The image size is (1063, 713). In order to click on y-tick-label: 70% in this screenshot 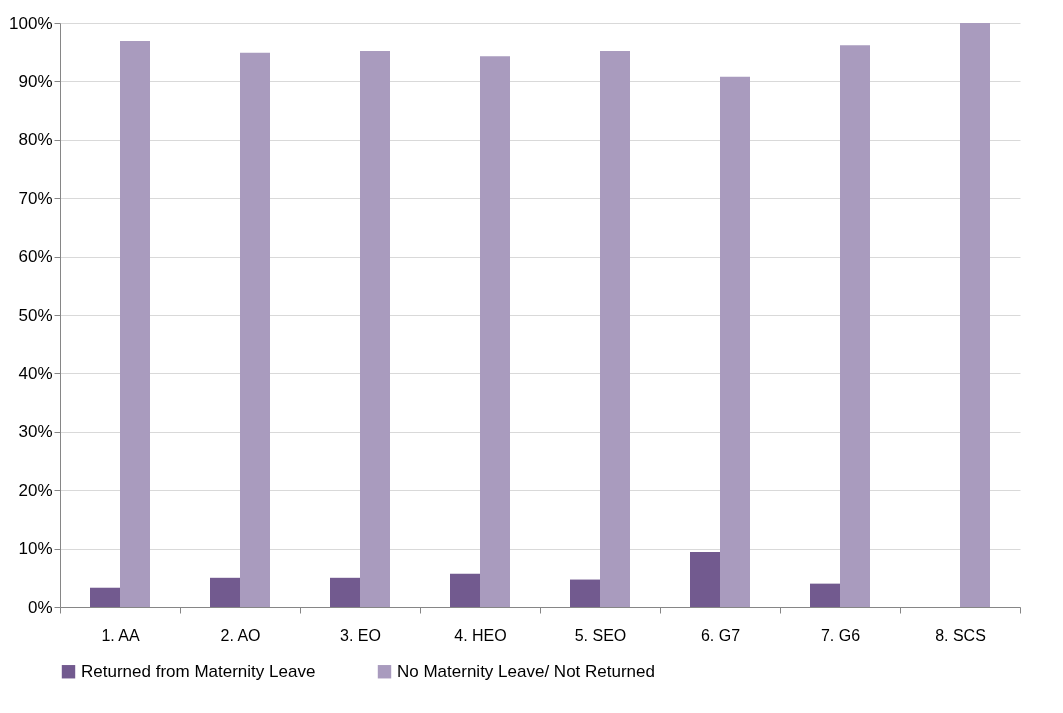, I will do `click(35, 198)`.